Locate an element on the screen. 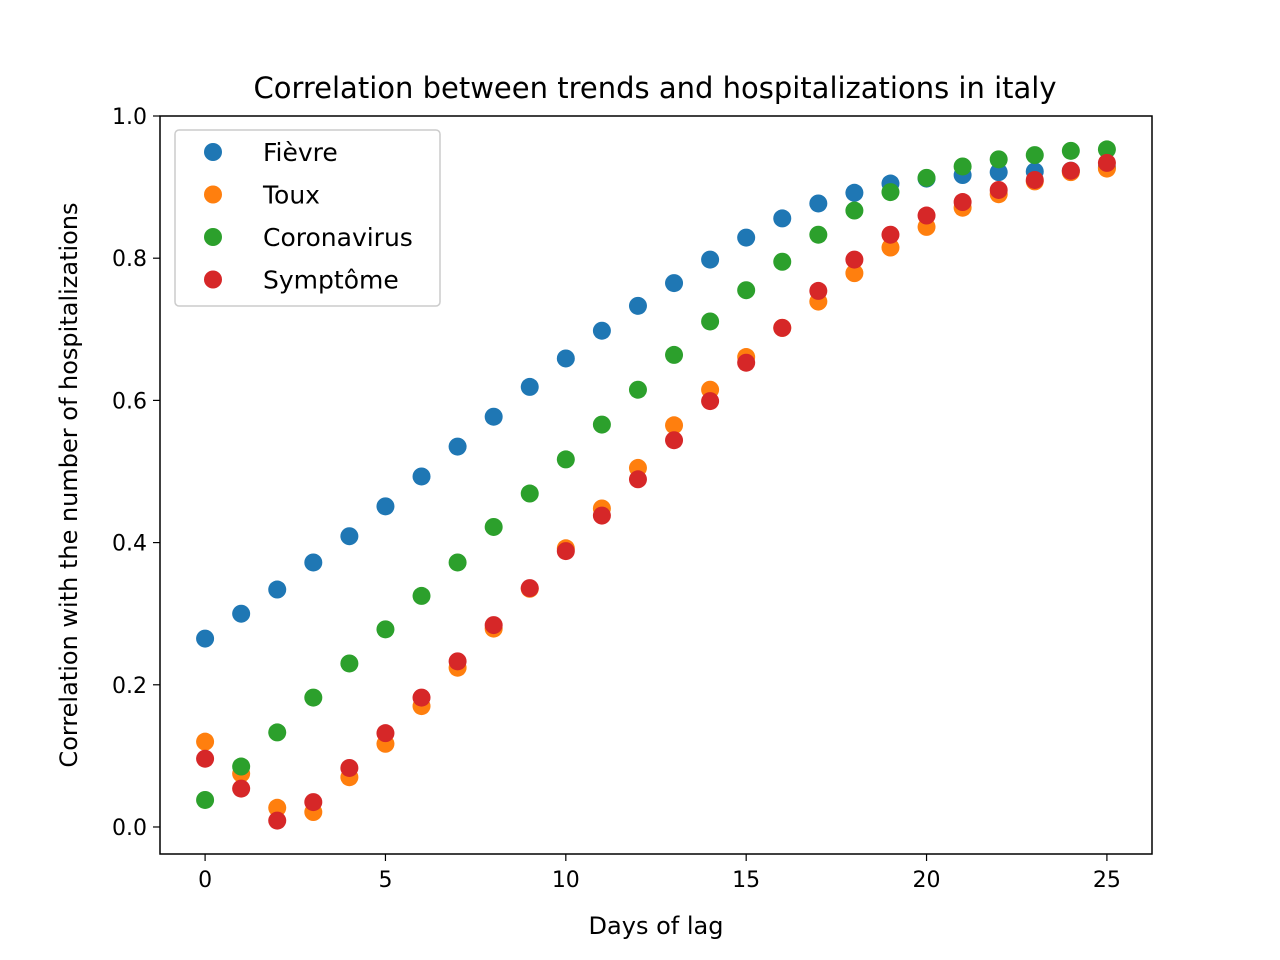 The height and width of the screenshot is (960, 1280). x-tick-label: 25 is located at coordinates (1107, 880).